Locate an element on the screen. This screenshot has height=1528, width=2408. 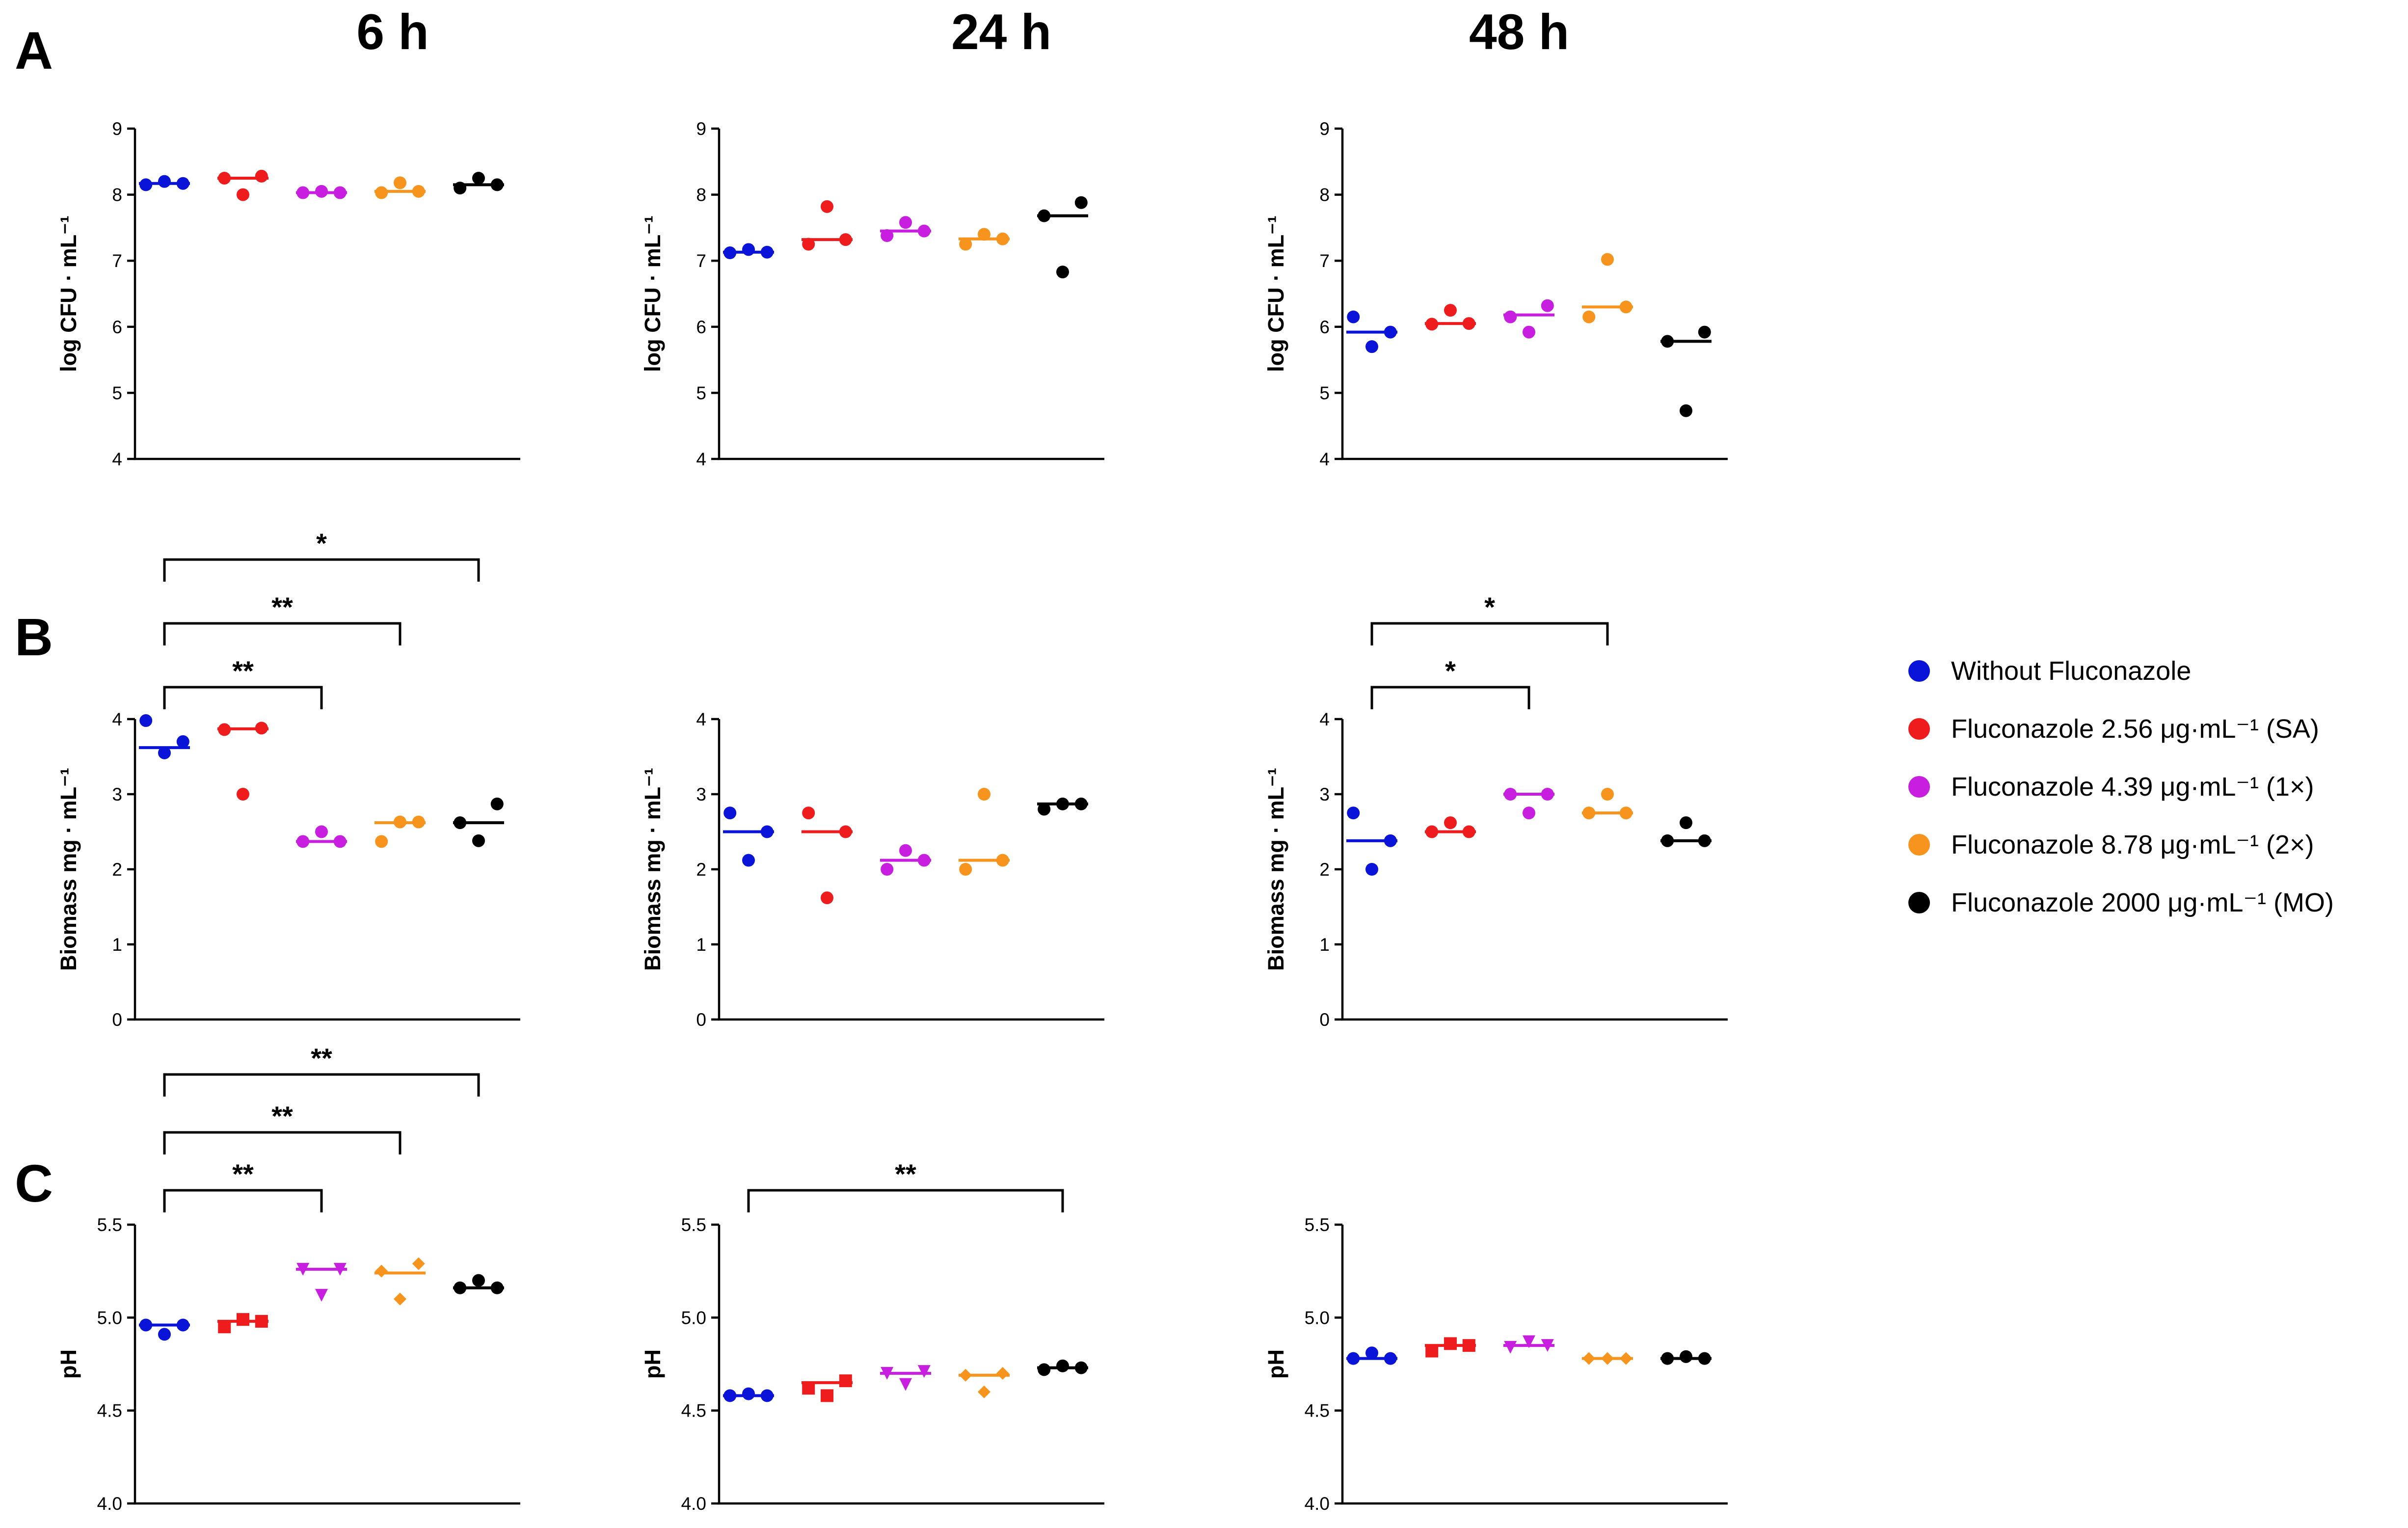
legend-item-fluconazole-8-78: Fluconazole 8.78 μg·mL⁻¹ (2×) is located at coordinates (2111, 844).